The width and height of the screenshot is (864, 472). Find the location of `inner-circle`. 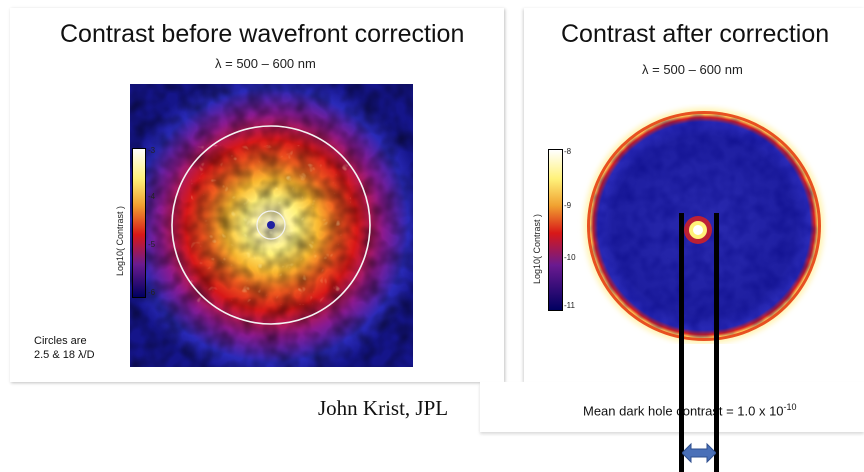

inner-circle is located at coordinates (271, 225).